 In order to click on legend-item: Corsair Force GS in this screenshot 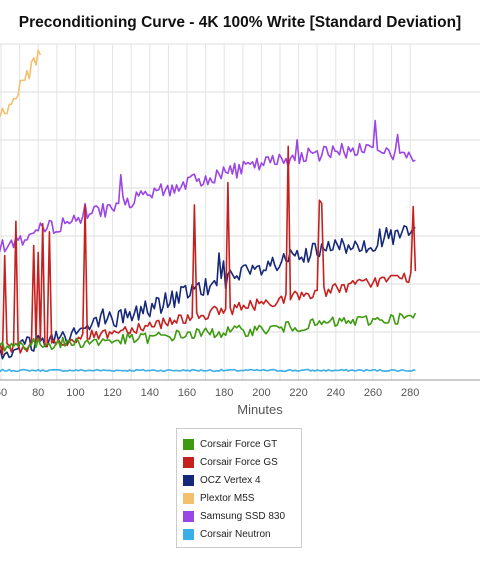, I will do `click(239, 462)`.